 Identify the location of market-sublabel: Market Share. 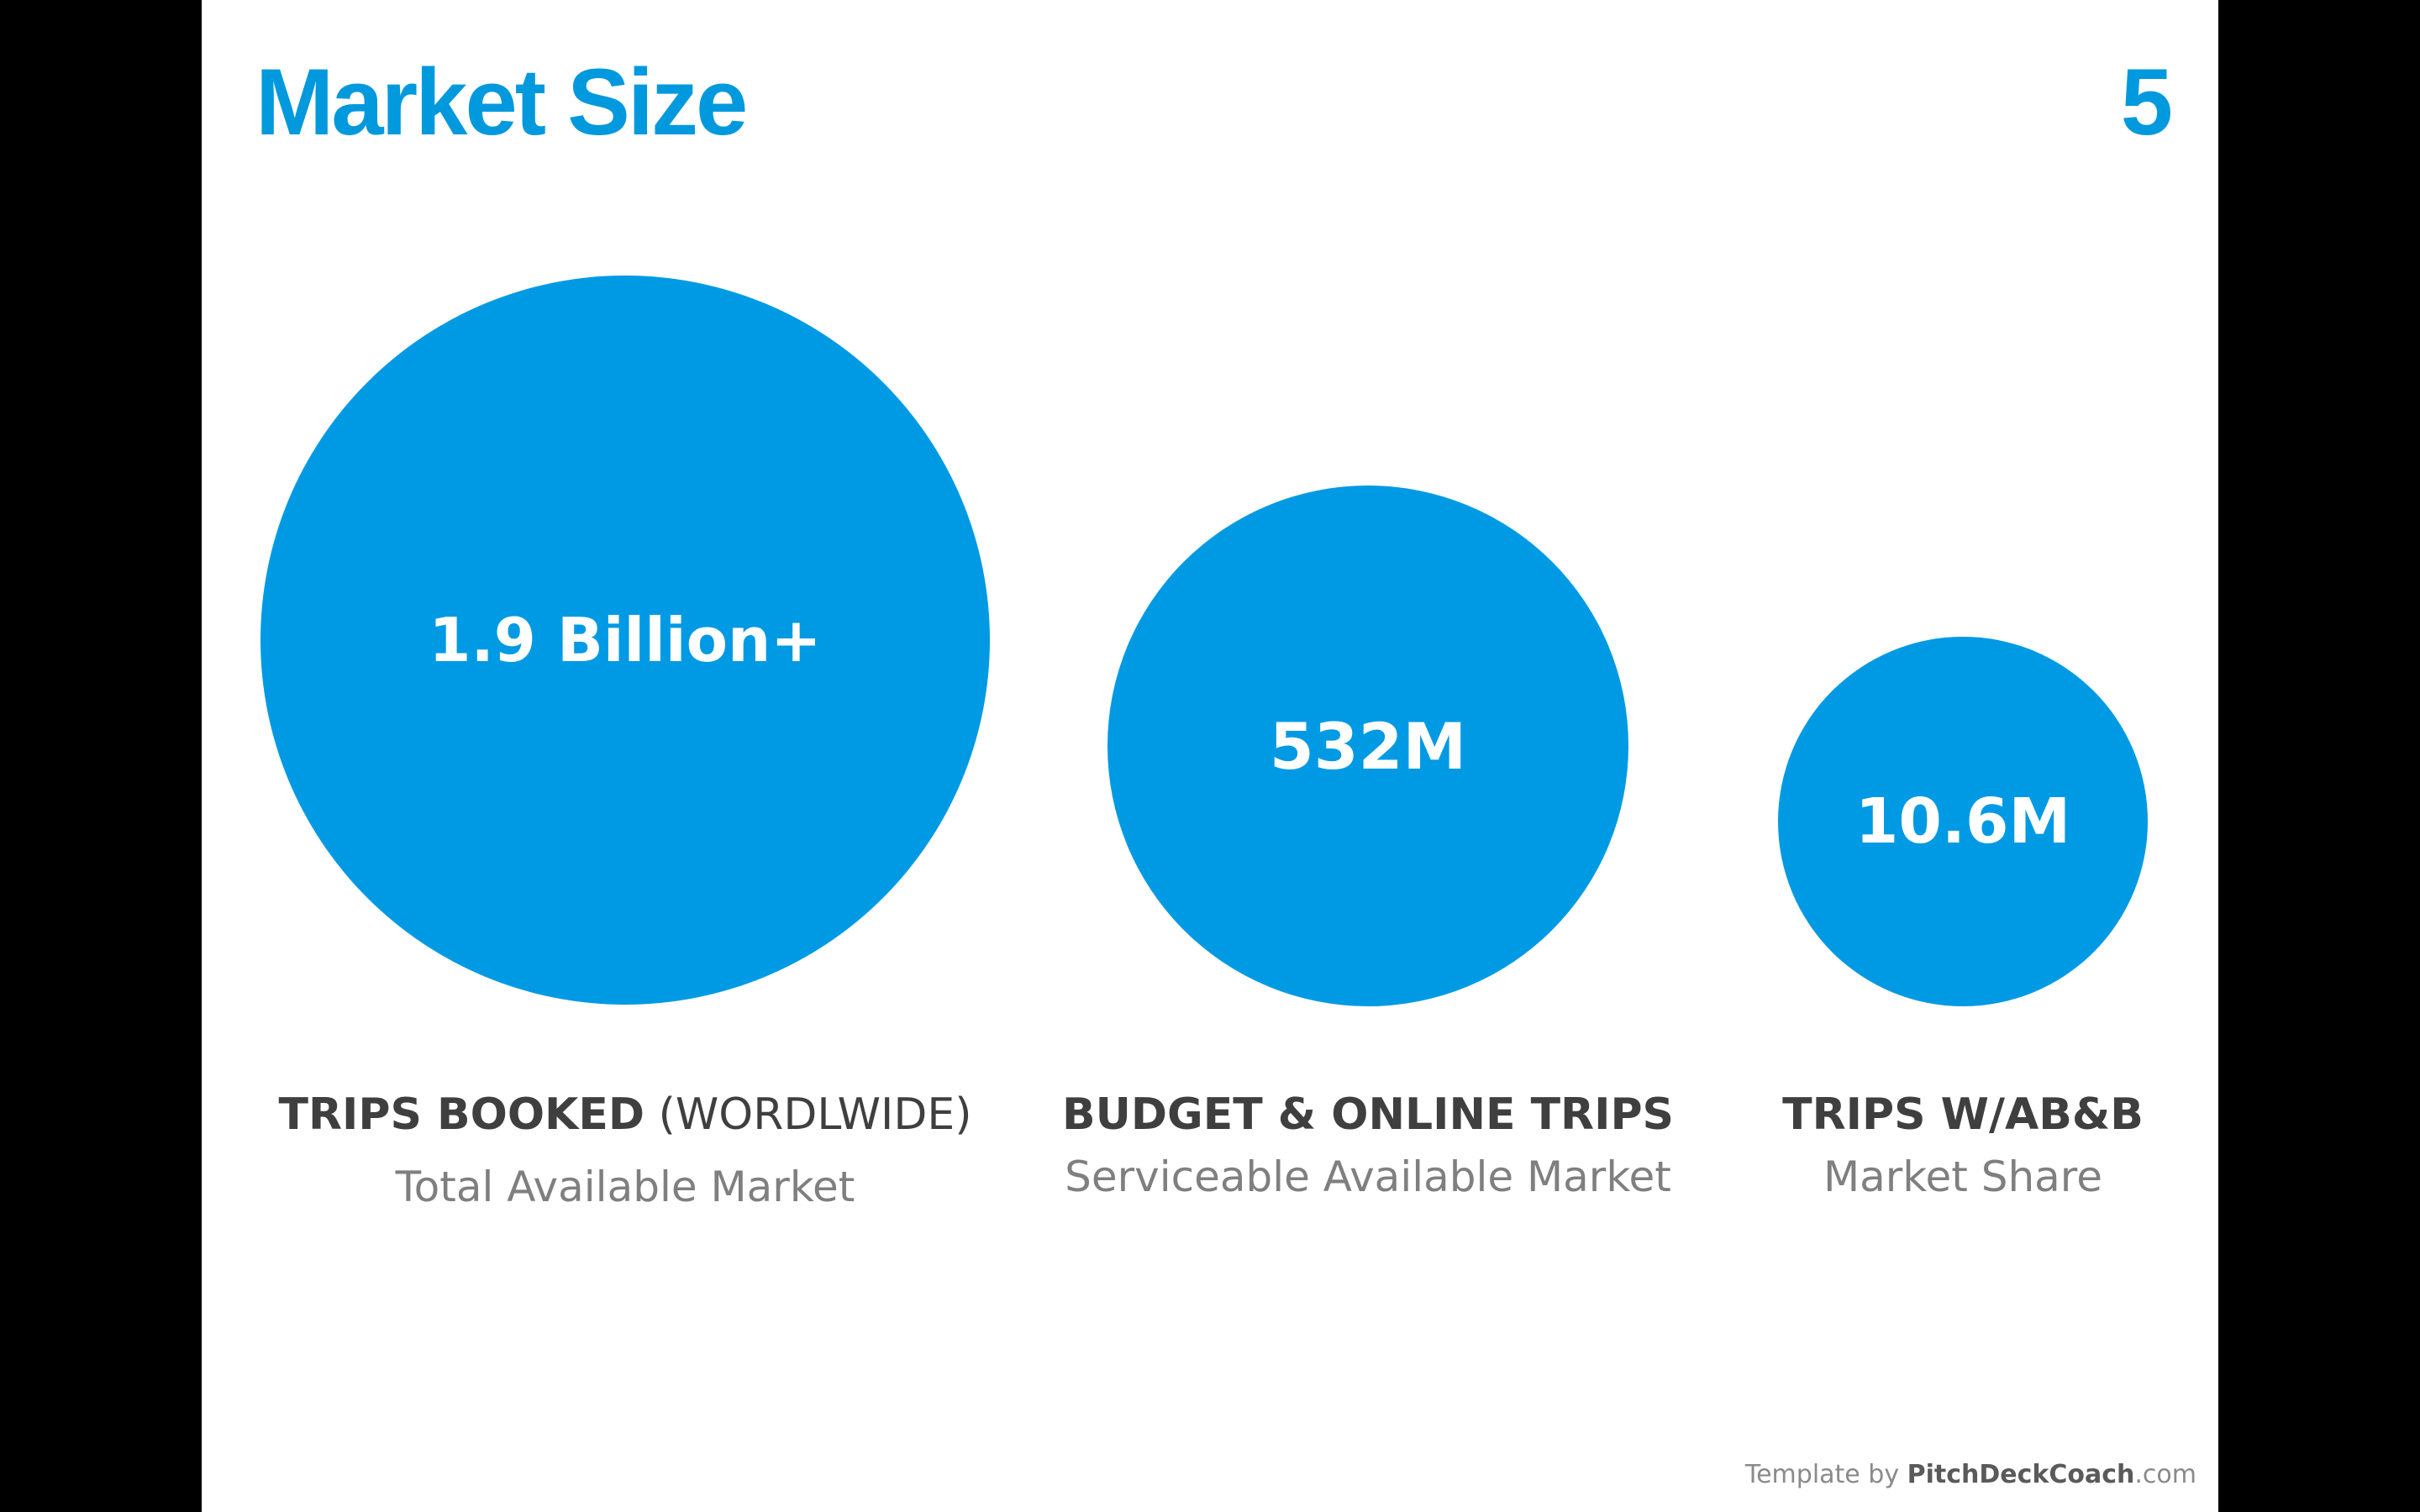
(1963, 1176).